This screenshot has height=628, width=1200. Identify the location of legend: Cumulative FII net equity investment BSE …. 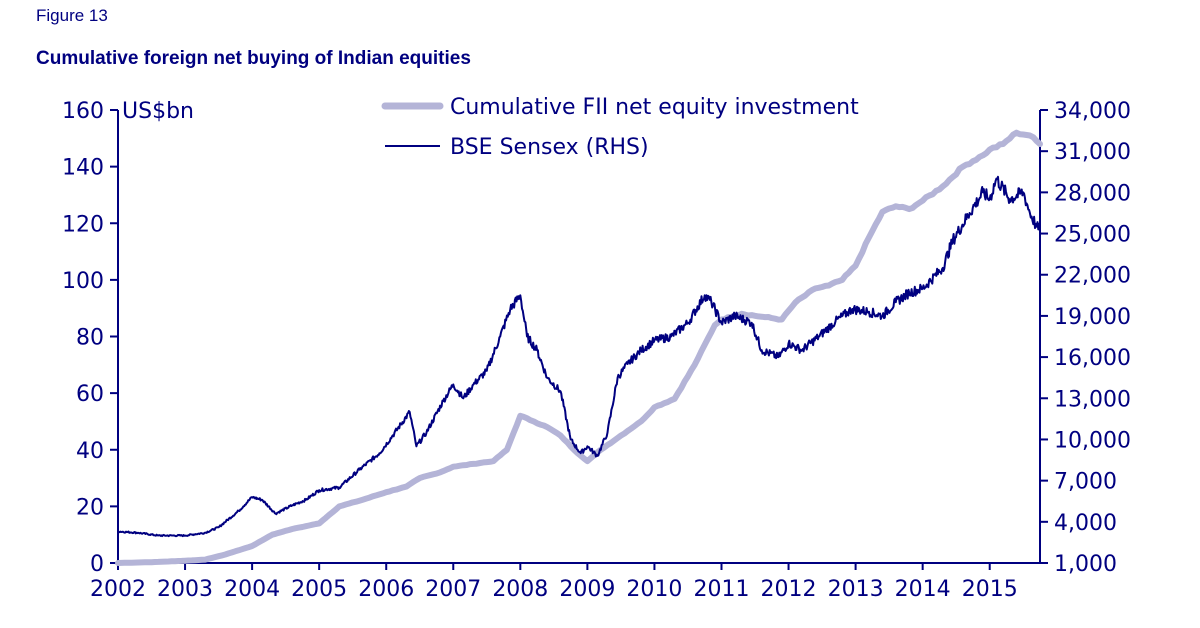
(620, 127).